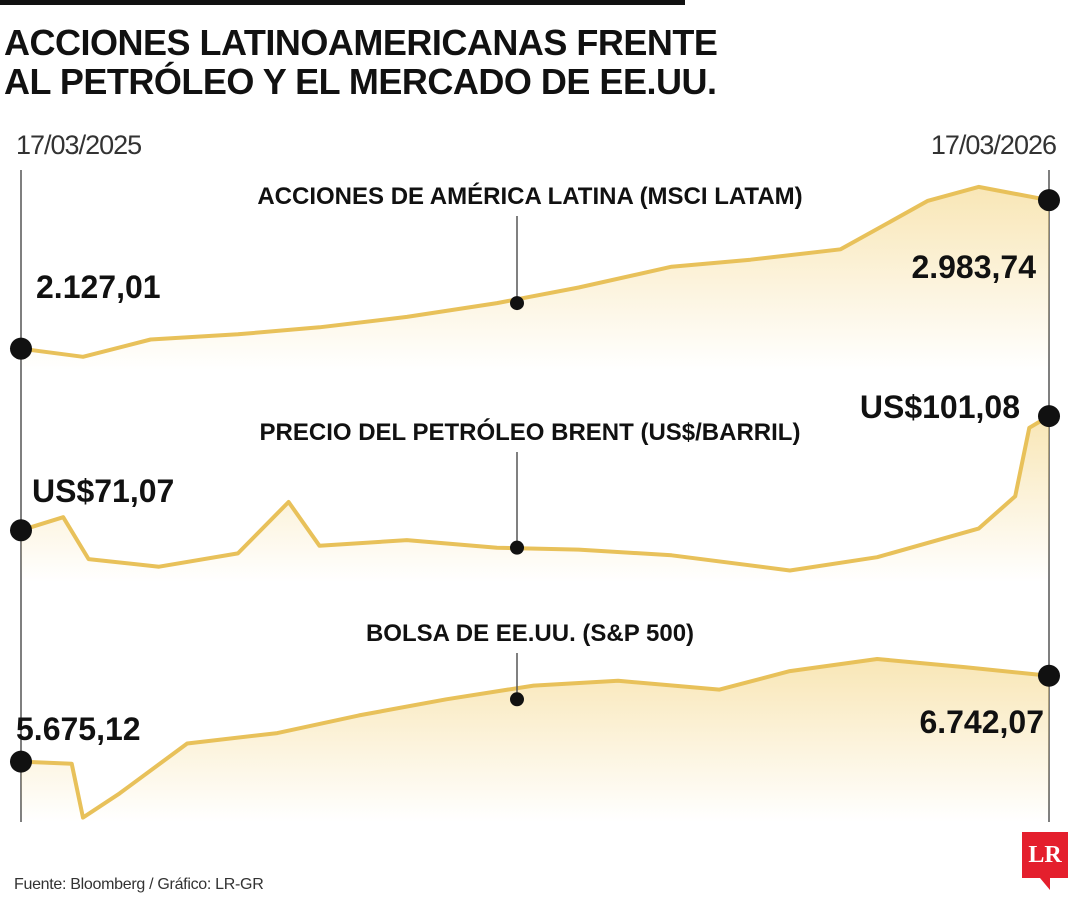  Describe the element at coordinates (360, 81) in the screenshot. I see `chart-title-line-2: AL PETRÓLEO Y EL MERCADO DE EE.UU.` at that location.